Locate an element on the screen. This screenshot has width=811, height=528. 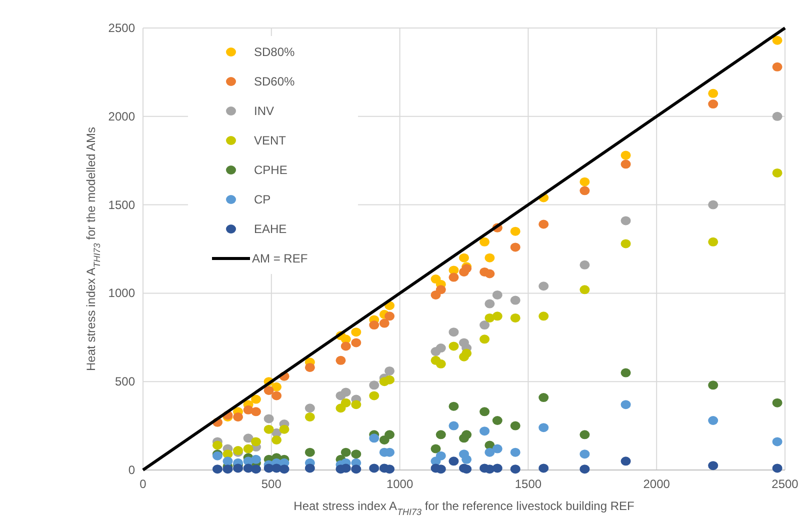
legend-label: INV is located at coordinates (264, 111).